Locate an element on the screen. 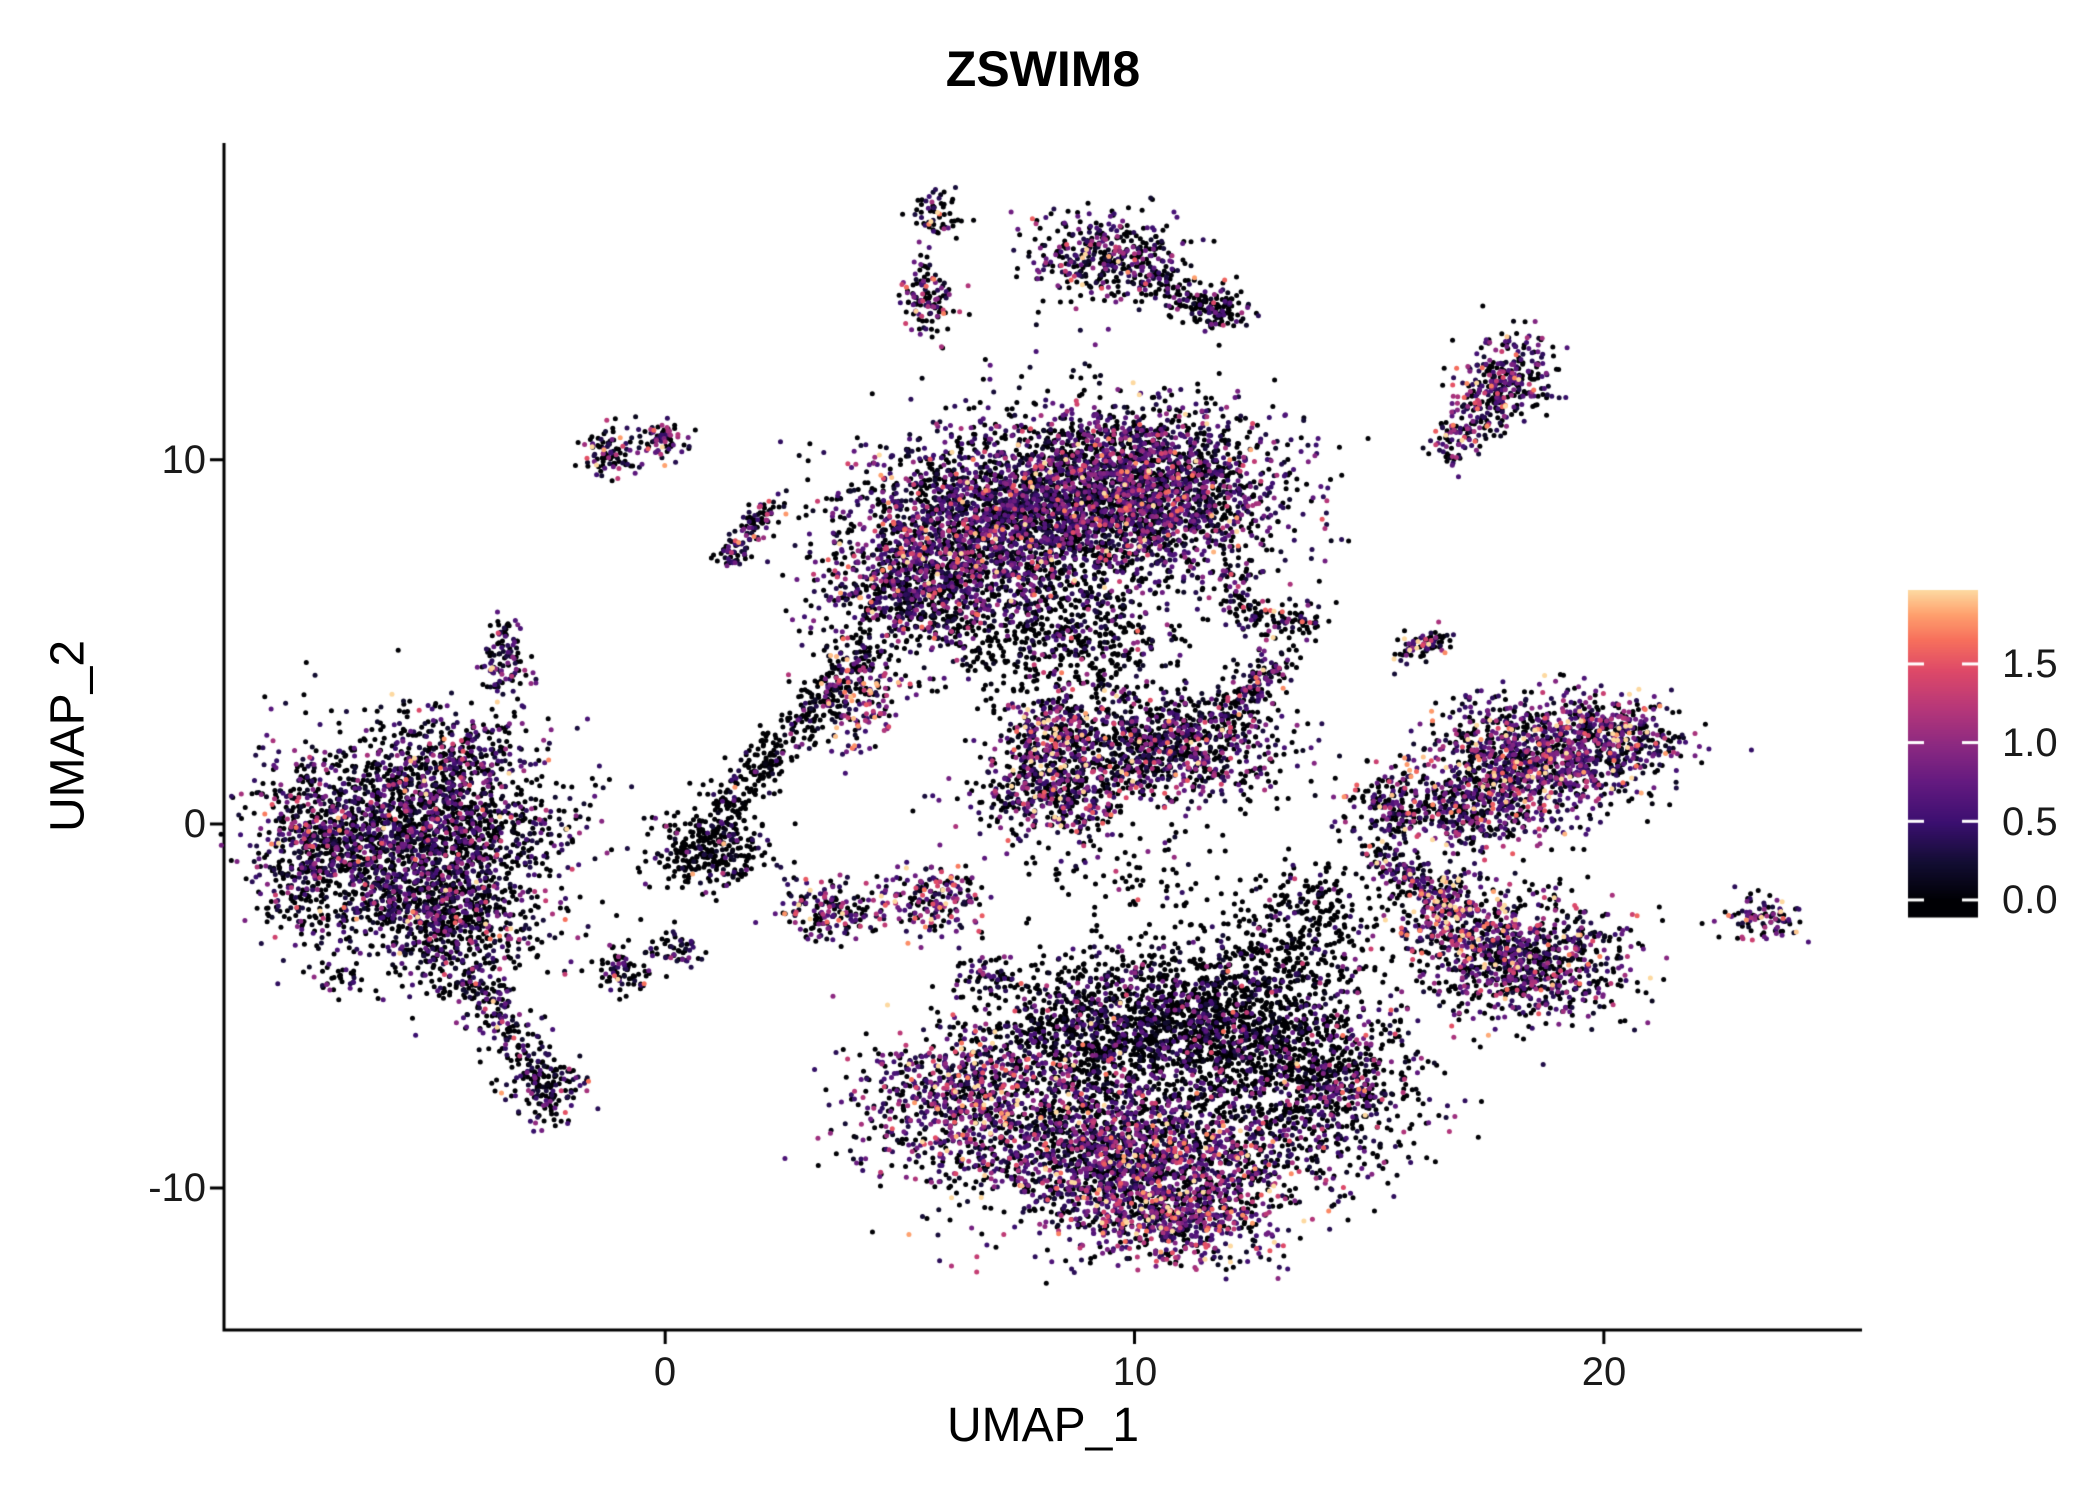  chart-title: ZSWIM8 is located at coordinates (1043, 69).